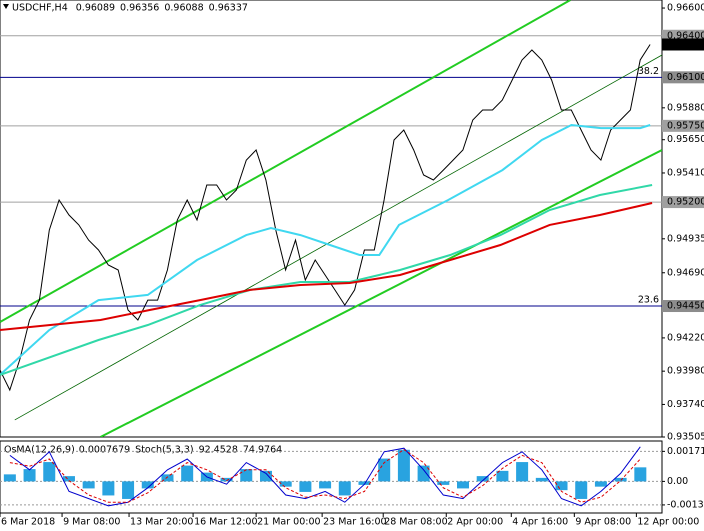  Describe the element at coordinates (104, 450) in the screenshot. I see `osma-value: 0.0007679` at that location.